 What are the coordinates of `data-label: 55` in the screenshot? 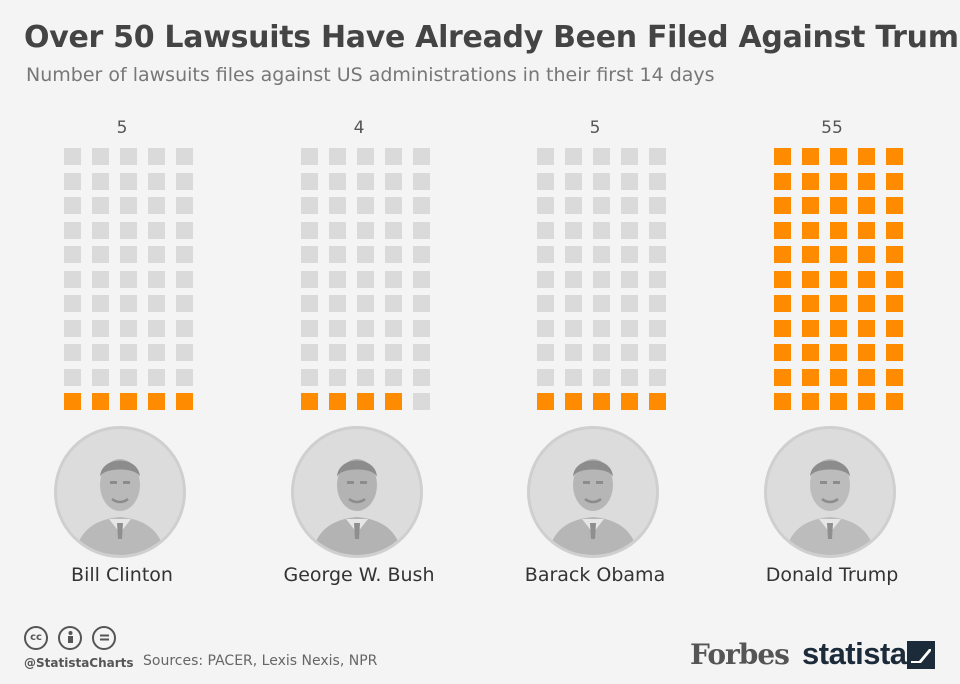 It's located at (832, 128).